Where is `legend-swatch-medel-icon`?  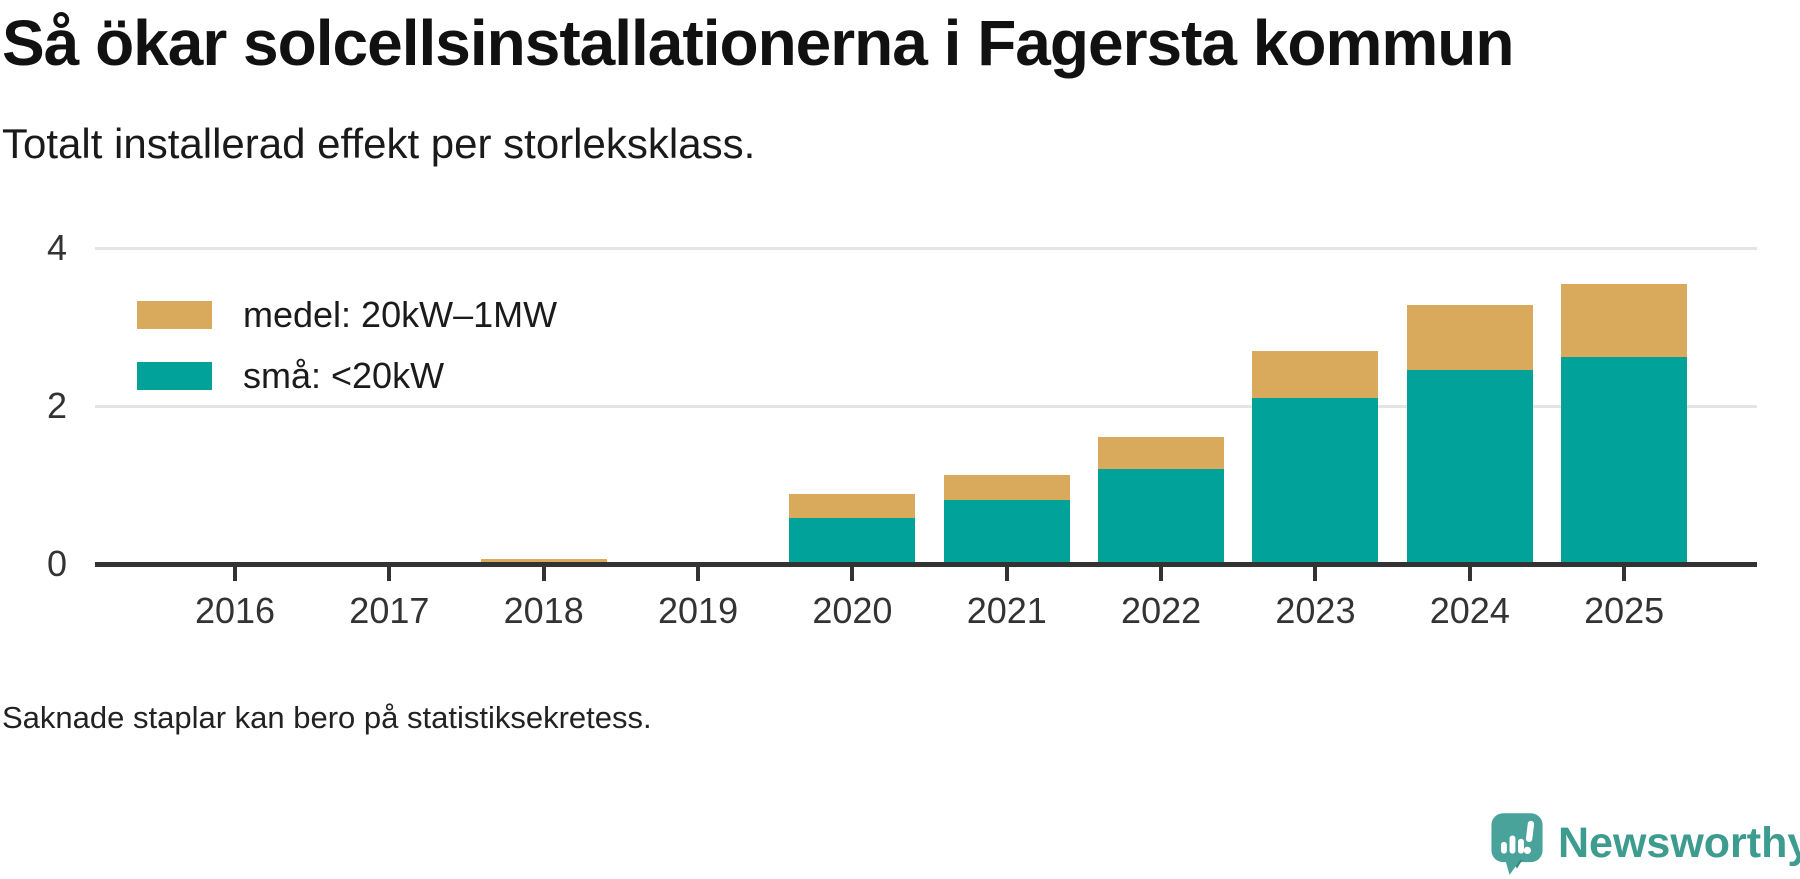 legend-swatch-medel-icon is located at coordinates (174, 315).